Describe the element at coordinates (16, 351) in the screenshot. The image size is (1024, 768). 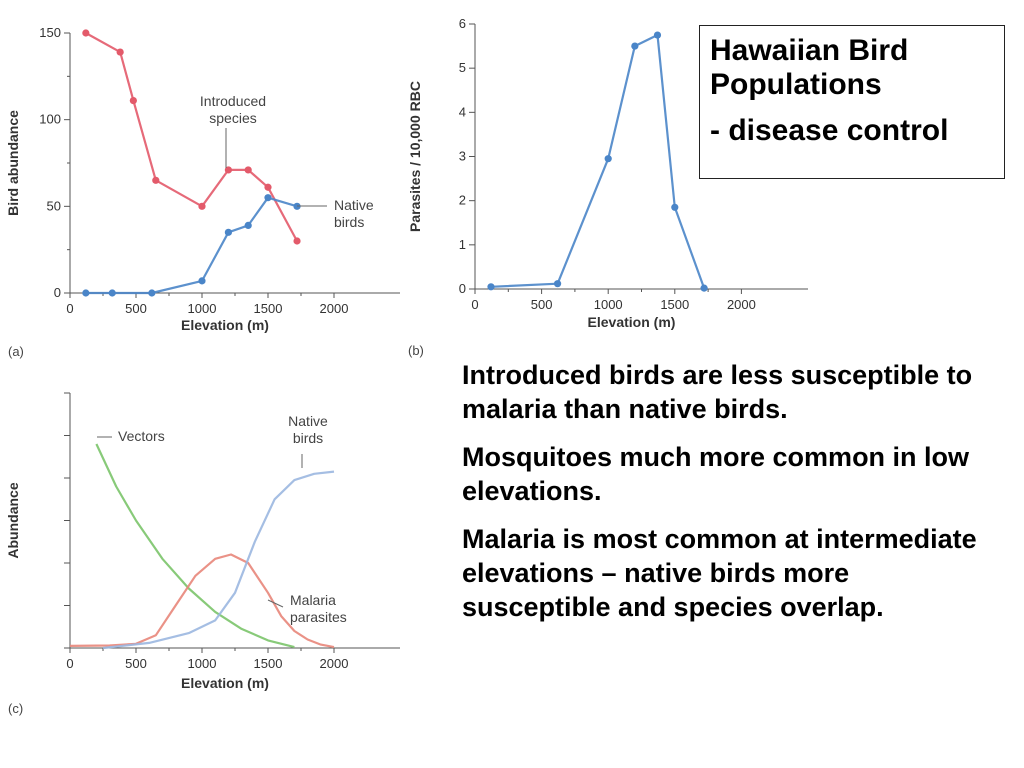
I see `panel-label: (a)` at that location.